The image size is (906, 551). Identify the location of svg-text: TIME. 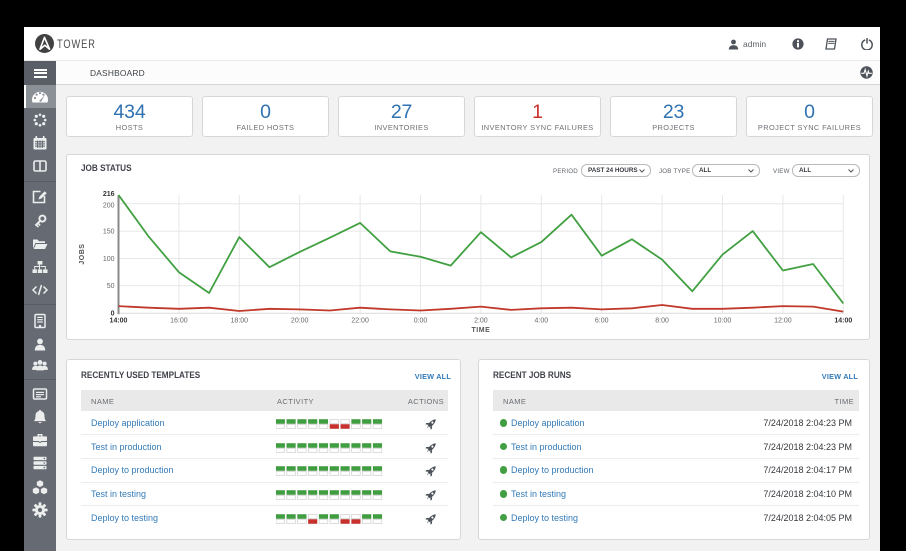
(481, 330).